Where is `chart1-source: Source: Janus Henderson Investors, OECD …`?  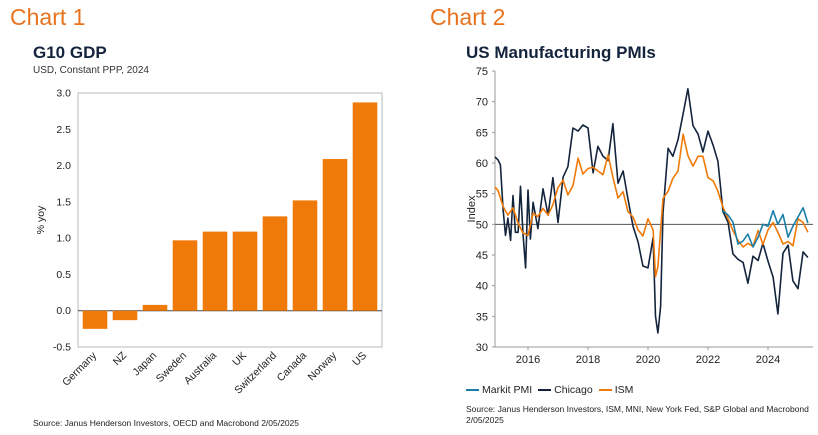
chart1-source: Source: Janus Henderson Investors, OECD … is located at coordinates (166, 423).